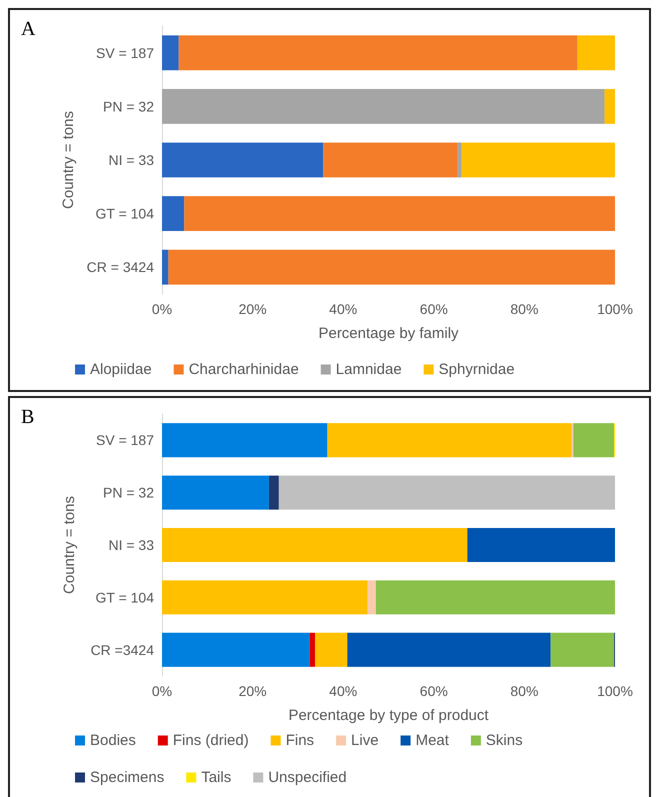 This screenshot has height=797, width=659. I want to click on y-tick-label: CR =3424, so click(122, 650).